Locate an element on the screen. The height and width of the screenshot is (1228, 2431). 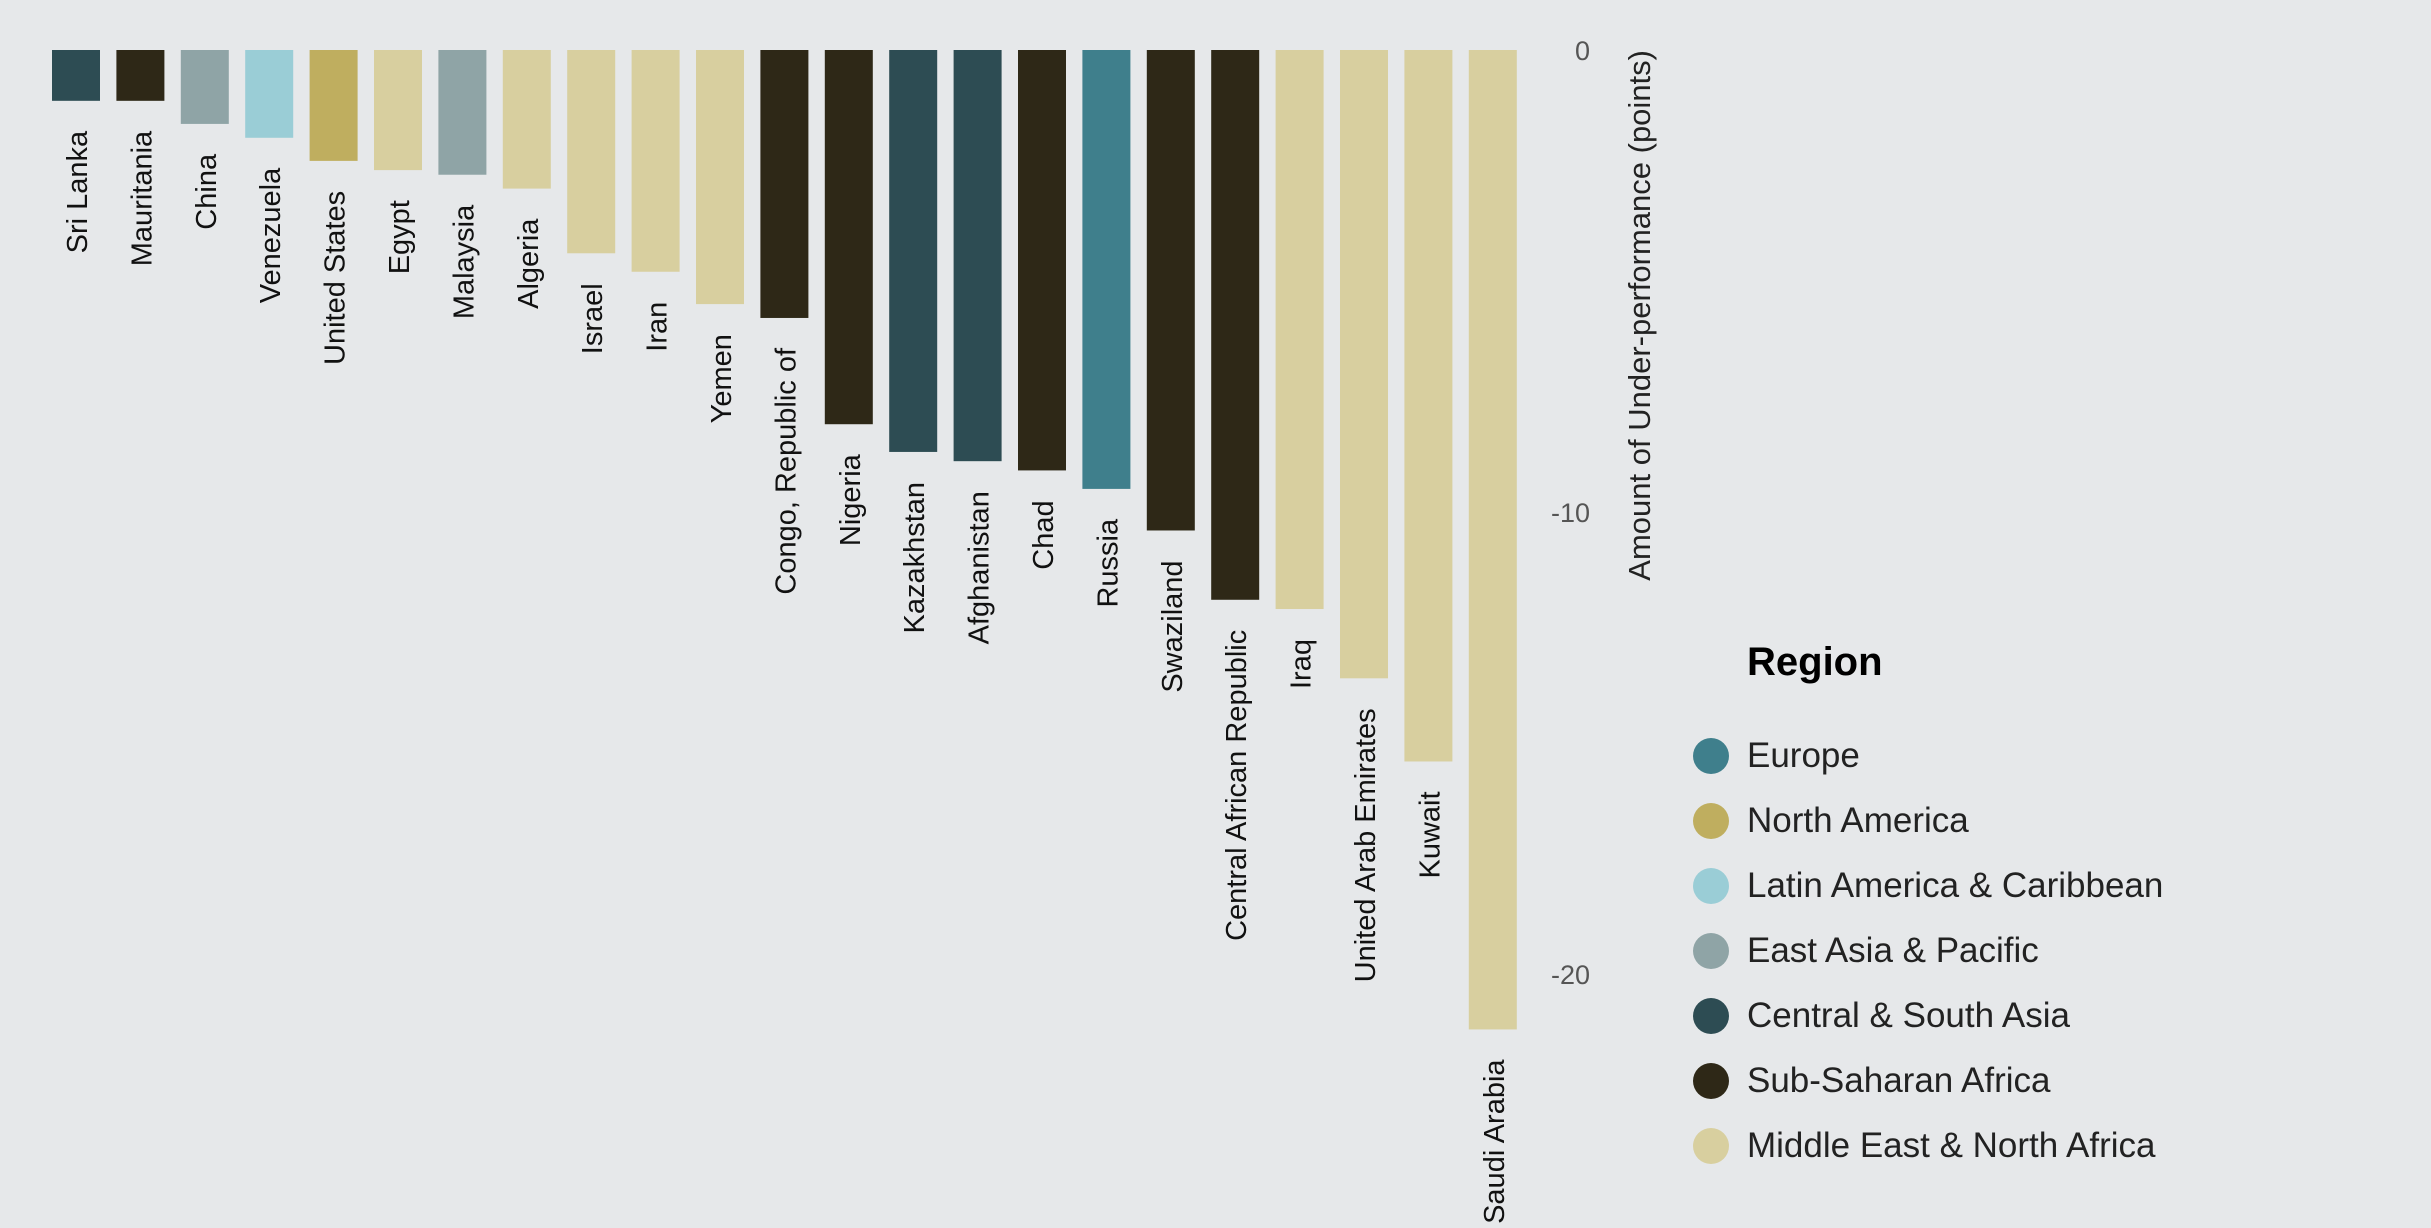
category-label: China is located at coordinates (207, 191).